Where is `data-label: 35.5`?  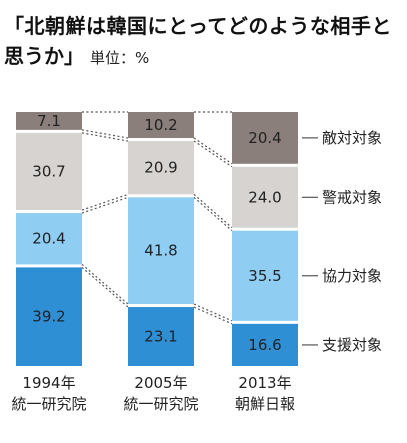 data-label: 35.5 is located at coordinates (264, 276).